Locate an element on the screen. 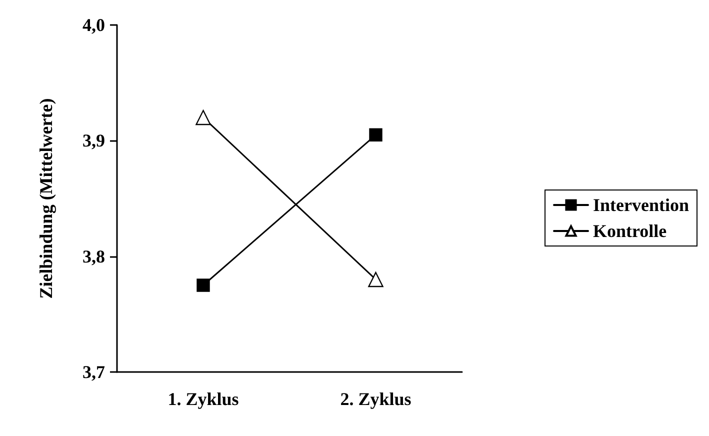 The image size is (709, 436). x-tick-label: 2. Zyklus is located at coordinates (376, 399).